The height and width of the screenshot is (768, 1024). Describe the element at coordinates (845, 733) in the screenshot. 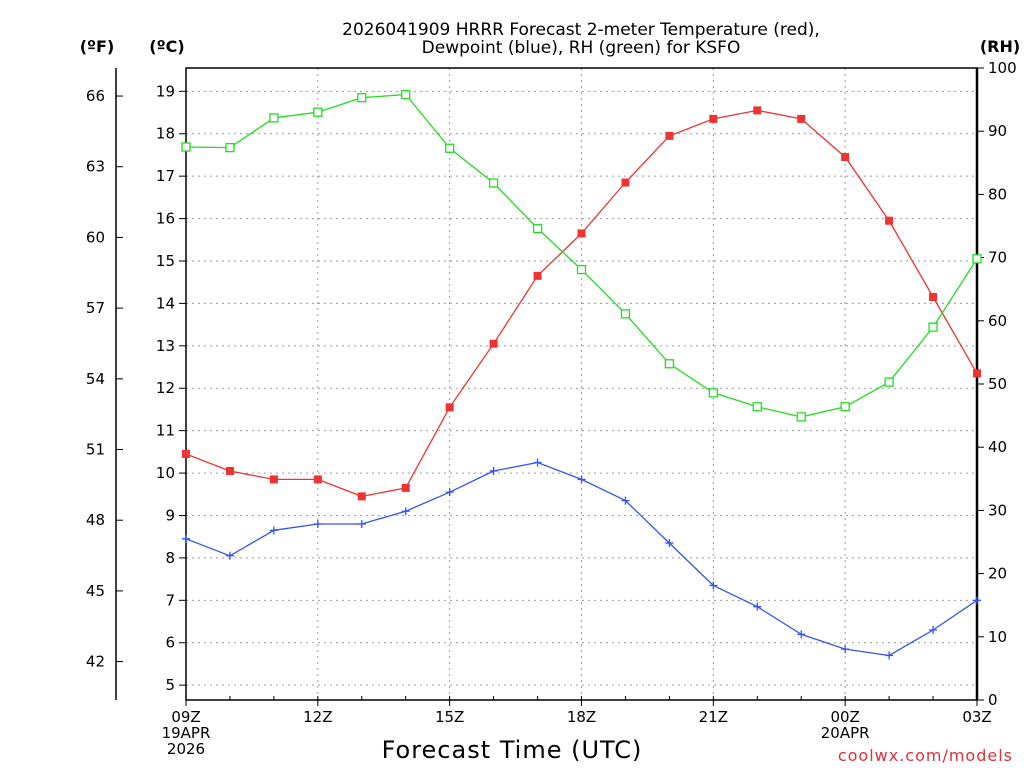

I see `x-tick-label: 20APR` at that location.